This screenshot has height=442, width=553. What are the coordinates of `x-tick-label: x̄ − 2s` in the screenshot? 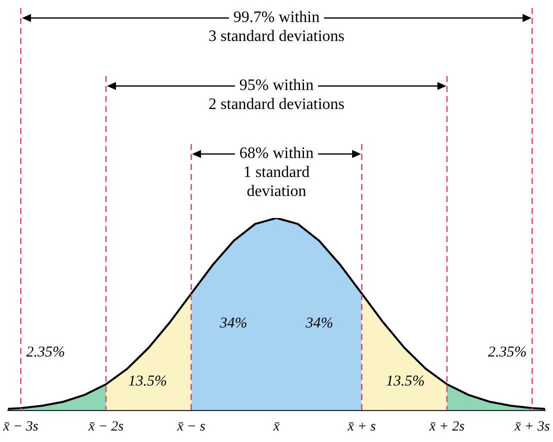 It's located at (105, 426).